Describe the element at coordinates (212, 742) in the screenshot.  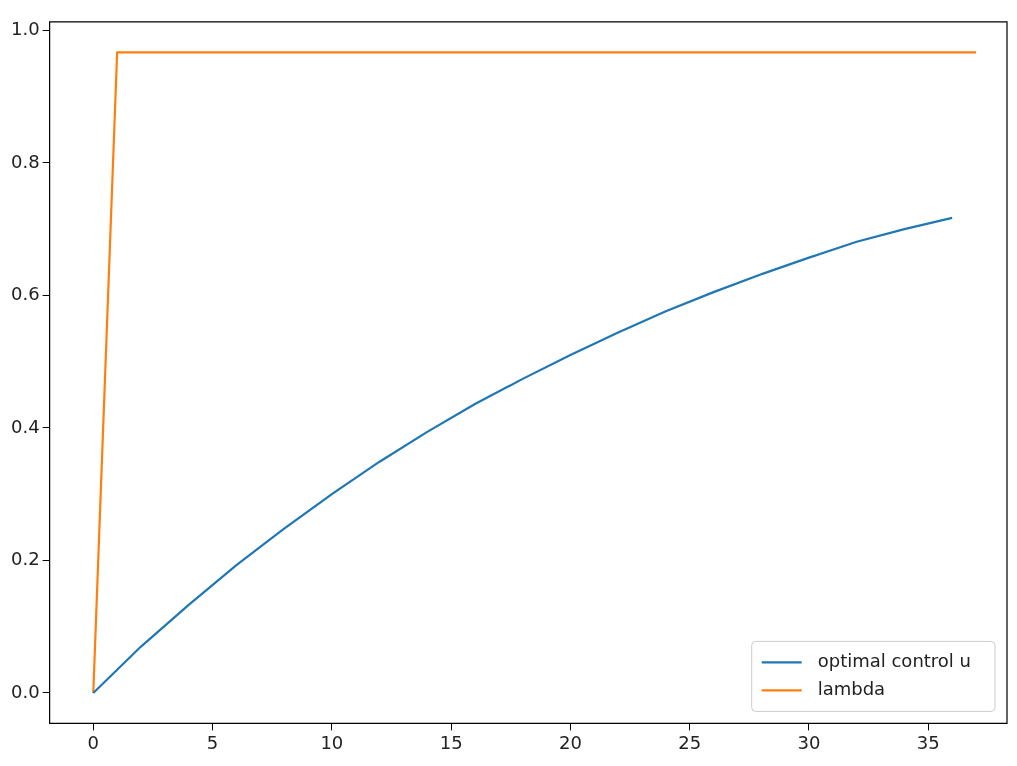
I see `x-tick-label: 5` at that location.